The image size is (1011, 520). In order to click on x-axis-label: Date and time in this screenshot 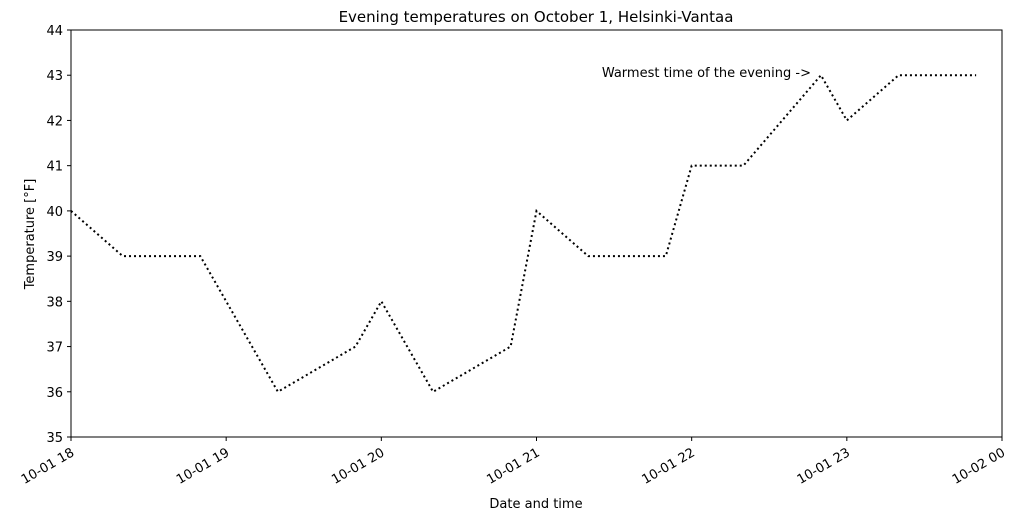, I will do `click(535, 504)`.